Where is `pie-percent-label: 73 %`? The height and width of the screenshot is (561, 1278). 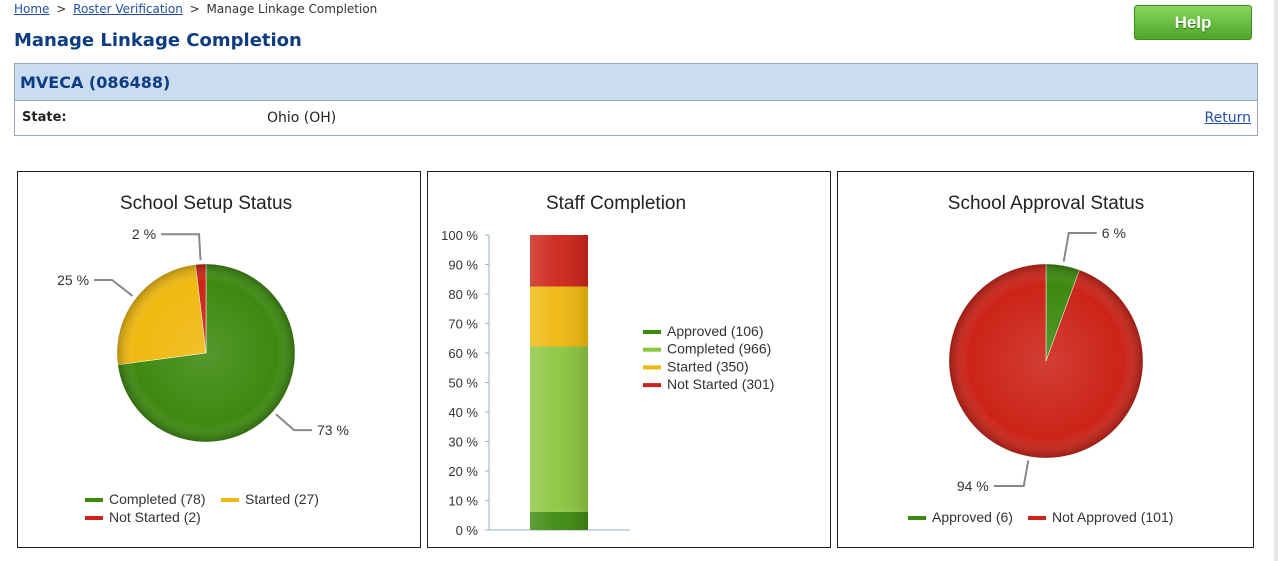 pie-percent-label: 73 % is located at coordinates (333, 430).